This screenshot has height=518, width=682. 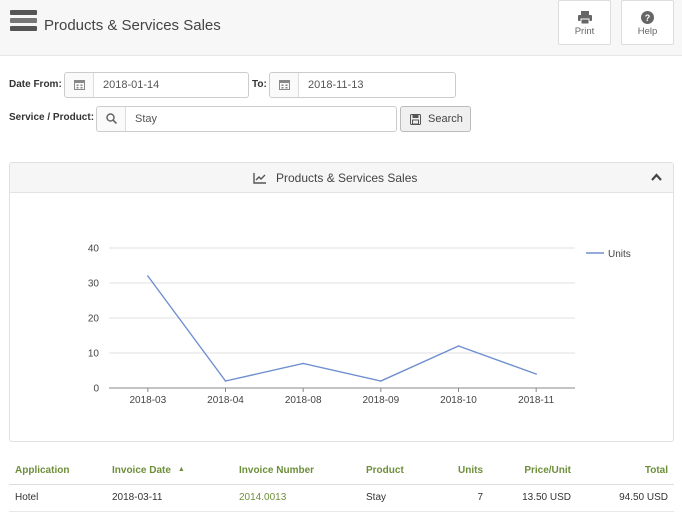 I want to click on y-tick-label: 30, so click(x=94, y=284).